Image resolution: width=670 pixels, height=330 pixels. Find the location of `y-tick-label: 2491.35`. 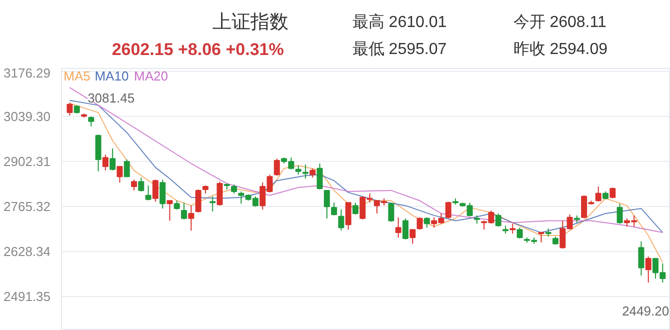

y-tick-label: 2491.35 is located at coordinates (27, 296).